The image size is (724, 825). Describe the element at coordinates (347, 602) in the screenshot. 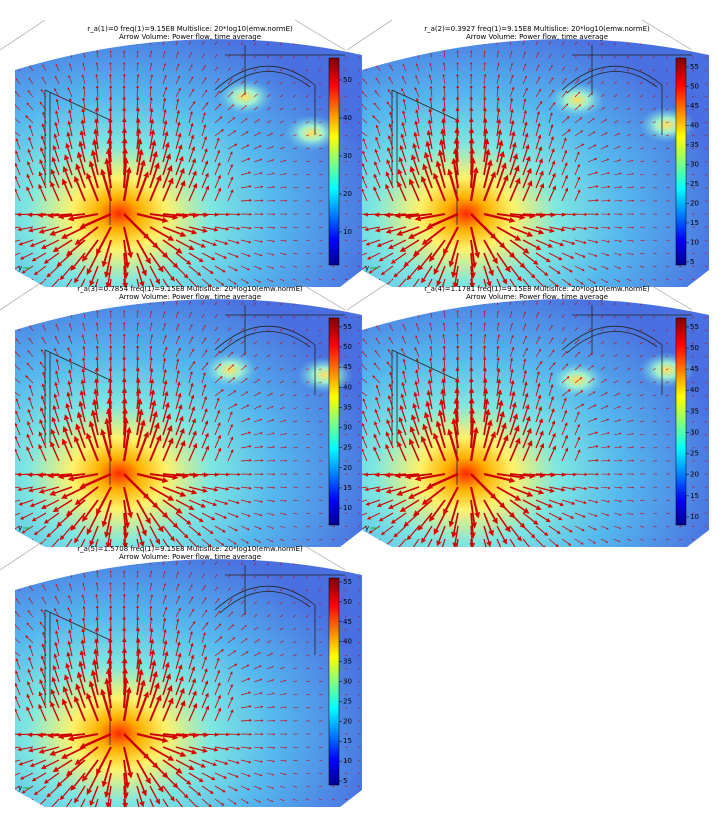

I see `colorbar-tick-label: 50` at that location.